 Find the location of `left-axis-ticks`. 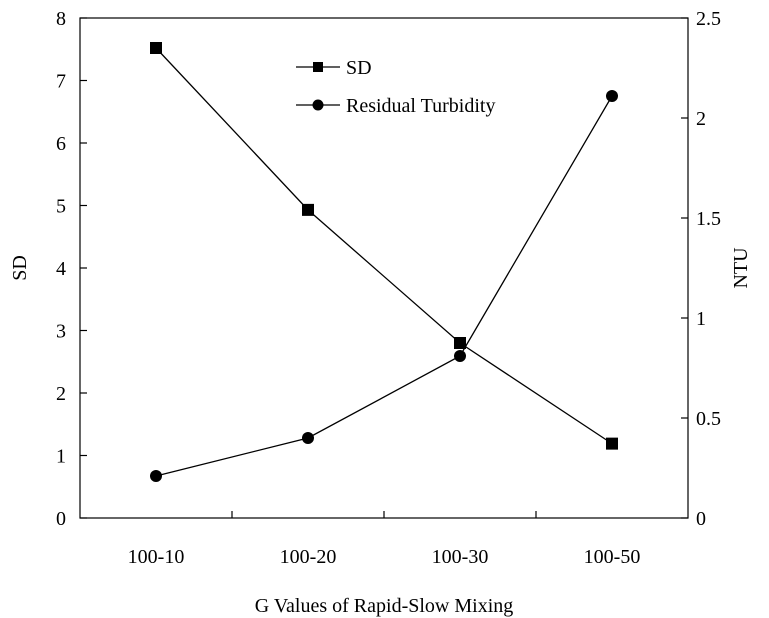

left-axis-ticks is located at coordinates (83, 268).